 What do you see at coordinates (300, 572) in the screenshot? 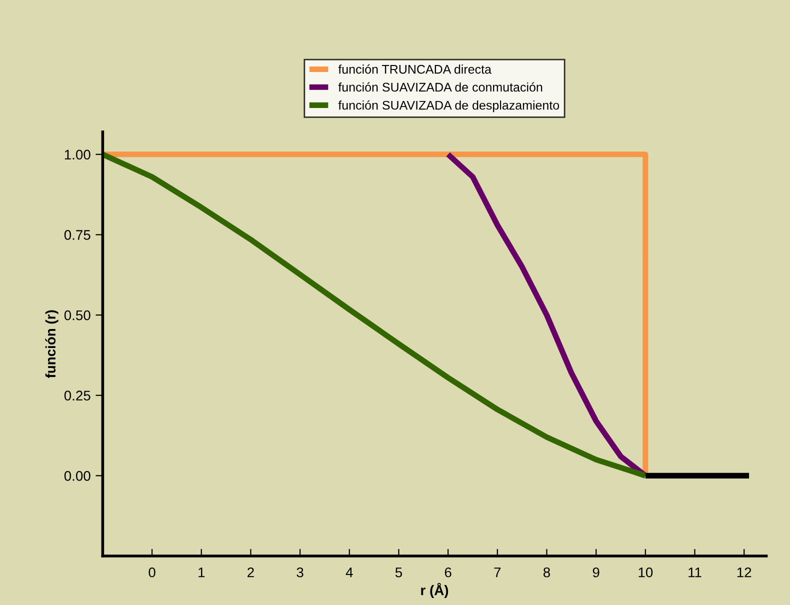
I see `x-tick-label: 3` at bounding box center [300, 572].